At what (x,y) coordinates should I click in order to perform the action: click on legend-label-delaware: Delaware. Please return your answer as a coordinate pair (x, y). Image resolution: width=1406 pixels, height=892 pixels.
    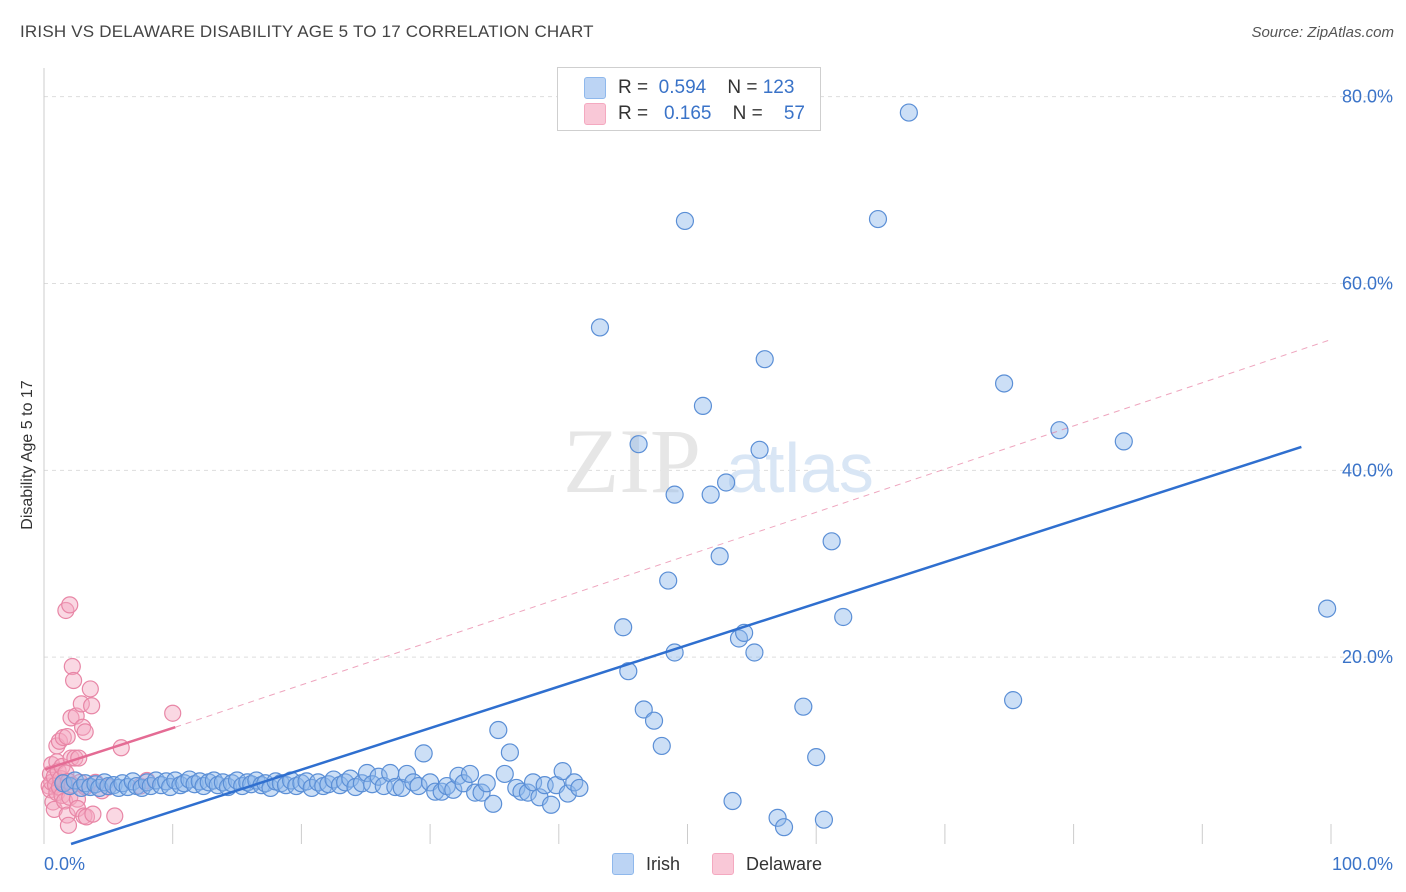
    Looking at the image, I should click on (784, 863).